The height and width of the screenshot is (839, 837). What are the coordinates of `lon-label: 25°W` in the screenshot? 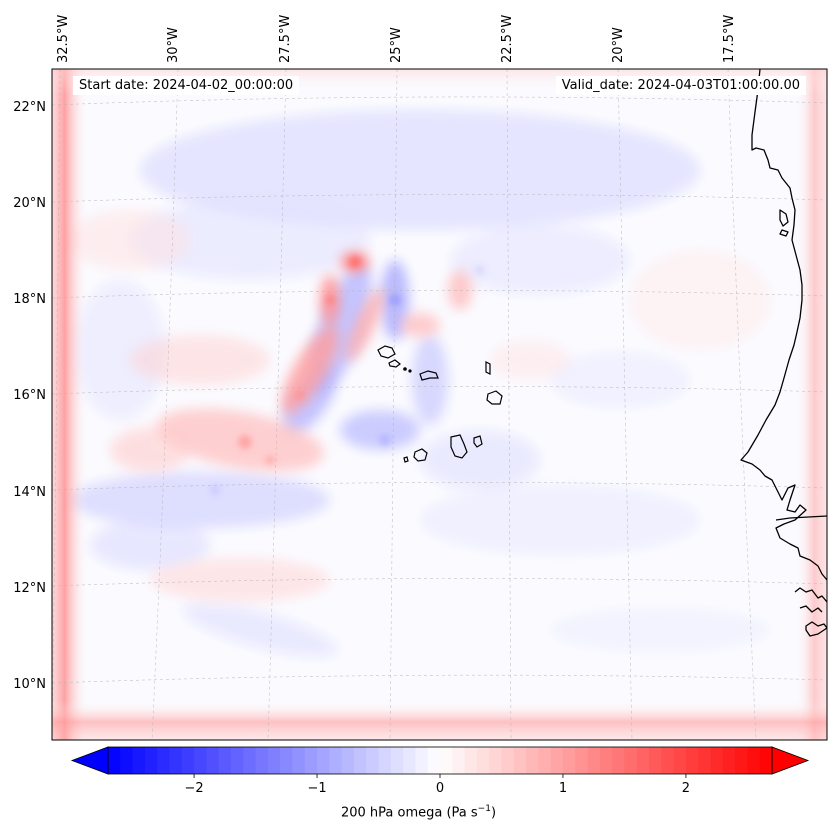 It's located at (396, 45).